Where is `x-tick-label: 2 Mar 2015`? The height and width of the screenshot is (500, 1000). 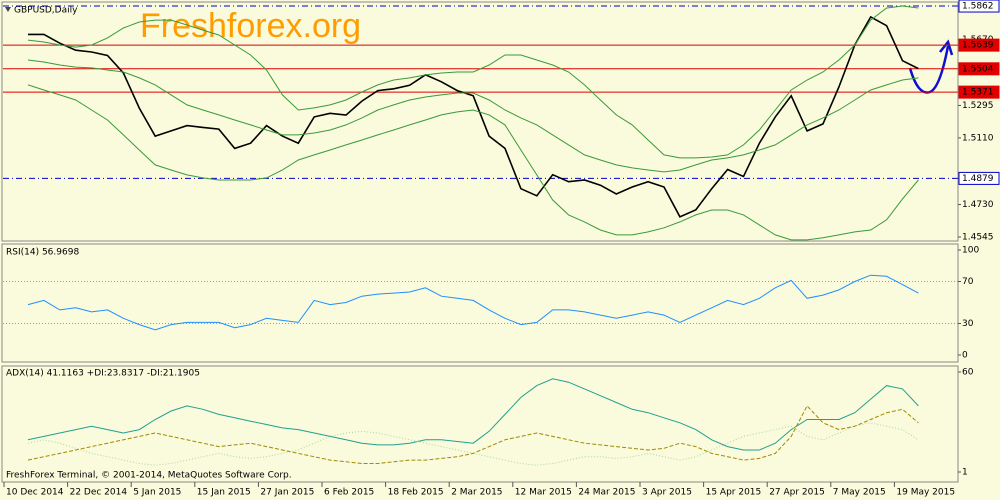 x-tick-label: 2 Mar 2015 is located at coordinates (476, 493).